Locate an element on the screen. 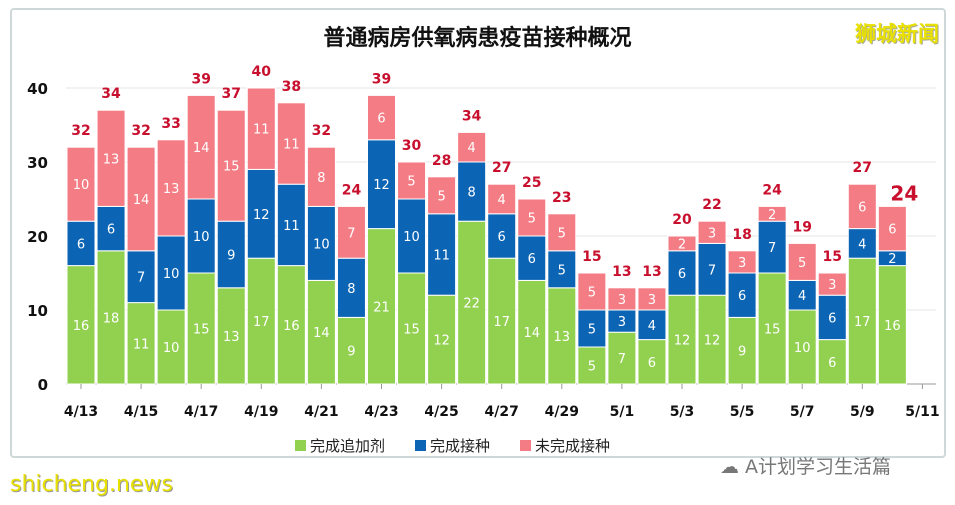 The height and width of the screenshot is (505, 955). total-label: 39 is located at coordinates (200, 79).